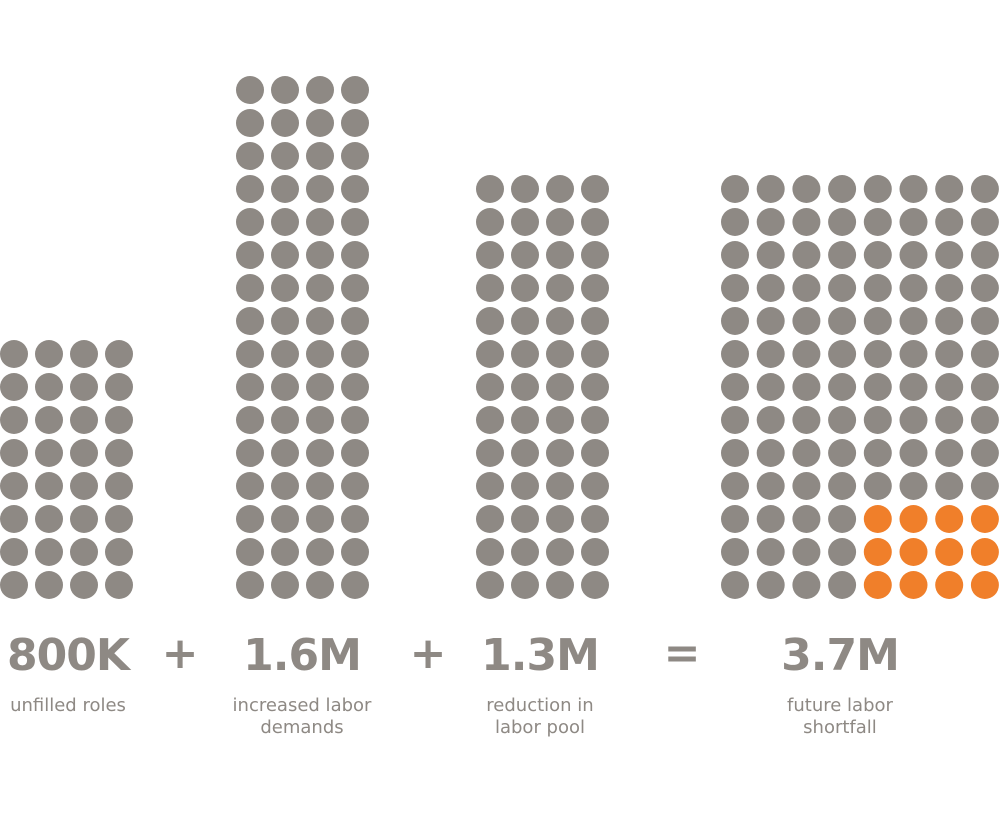 The height and width of the screenshot is (820, 1000). What do you see at coordinates (840, 727) in the screenshot?
I see `category-label: shortfall` at bounding box center [840, 727].